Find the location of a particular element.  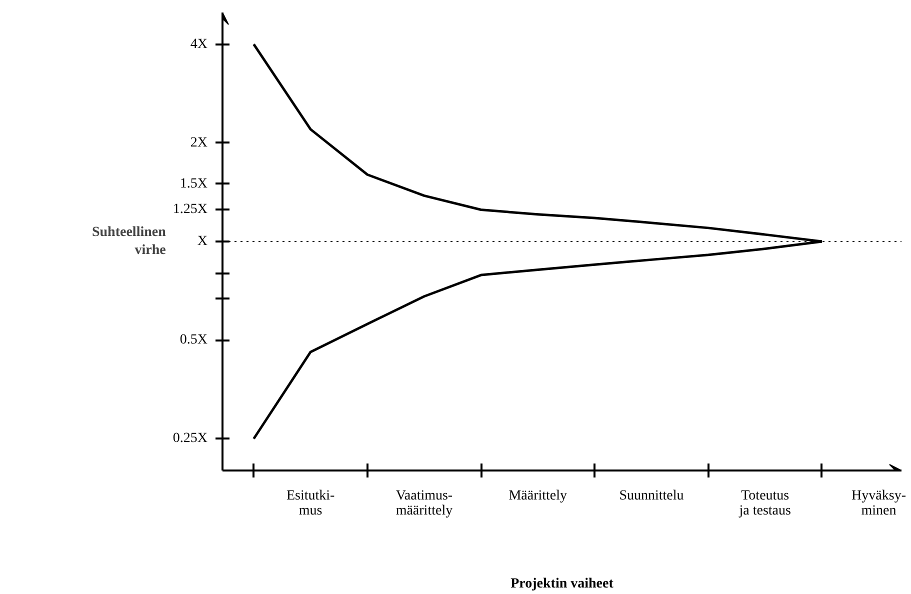

x-tick-label: Toteutus ja testaus is located at coordinates (764, 503).